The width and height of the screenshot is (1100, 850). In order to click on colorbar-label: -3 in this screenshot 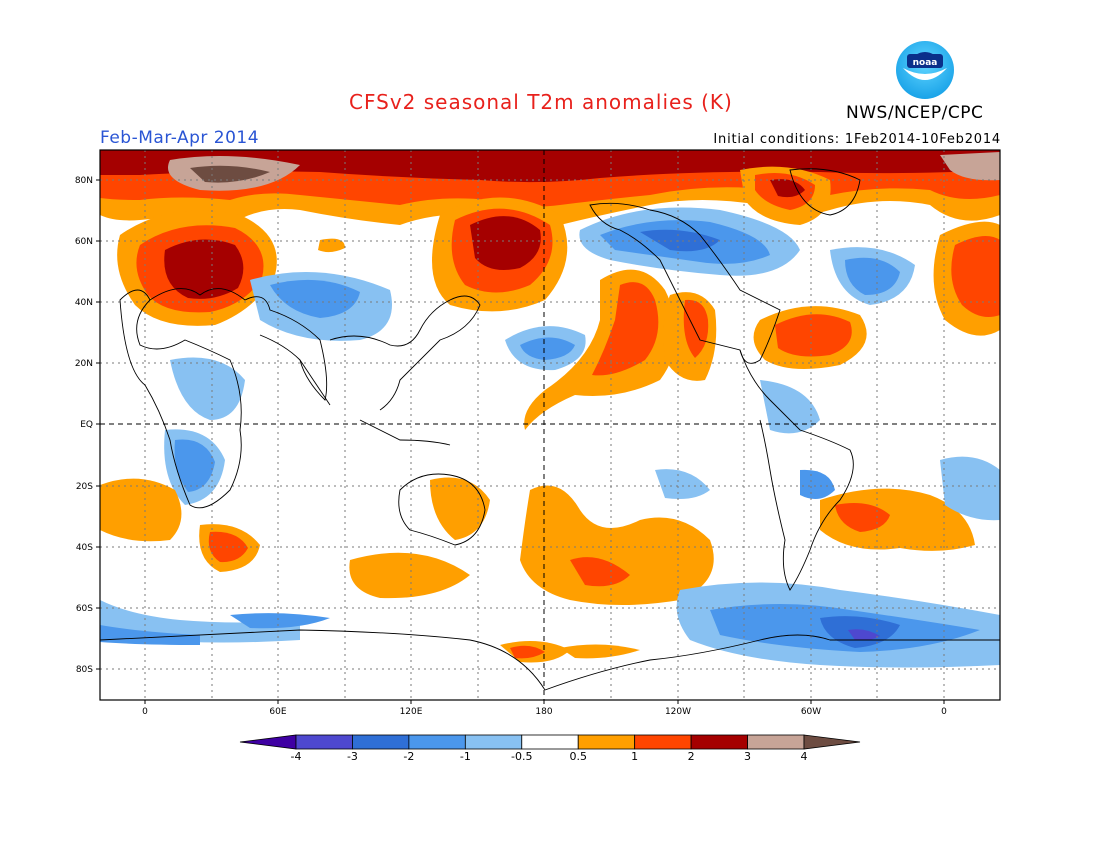, I will do `click(352, 756)`.